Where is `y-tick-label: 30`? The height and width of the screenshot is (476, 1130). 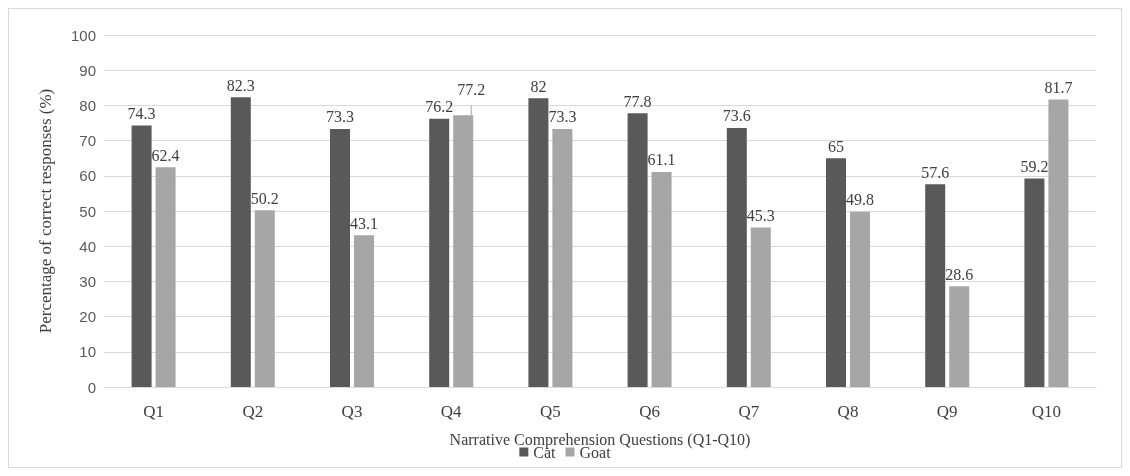 y-tick-label: 30 is located at coordinates (87, 281).